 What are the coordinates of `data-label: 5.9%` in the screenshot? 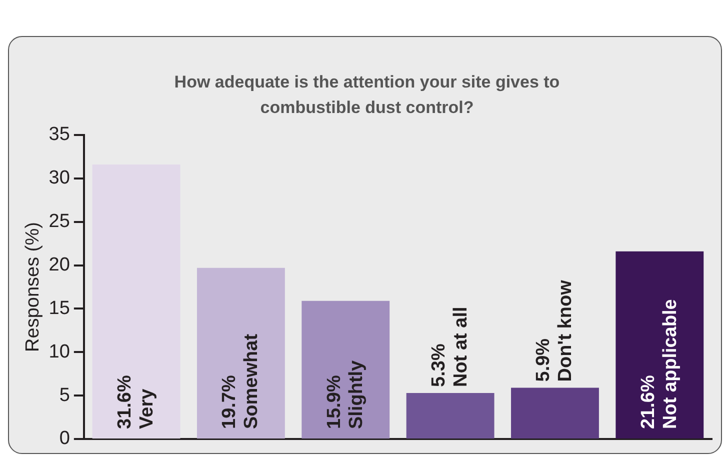 It's located at (543, 360).